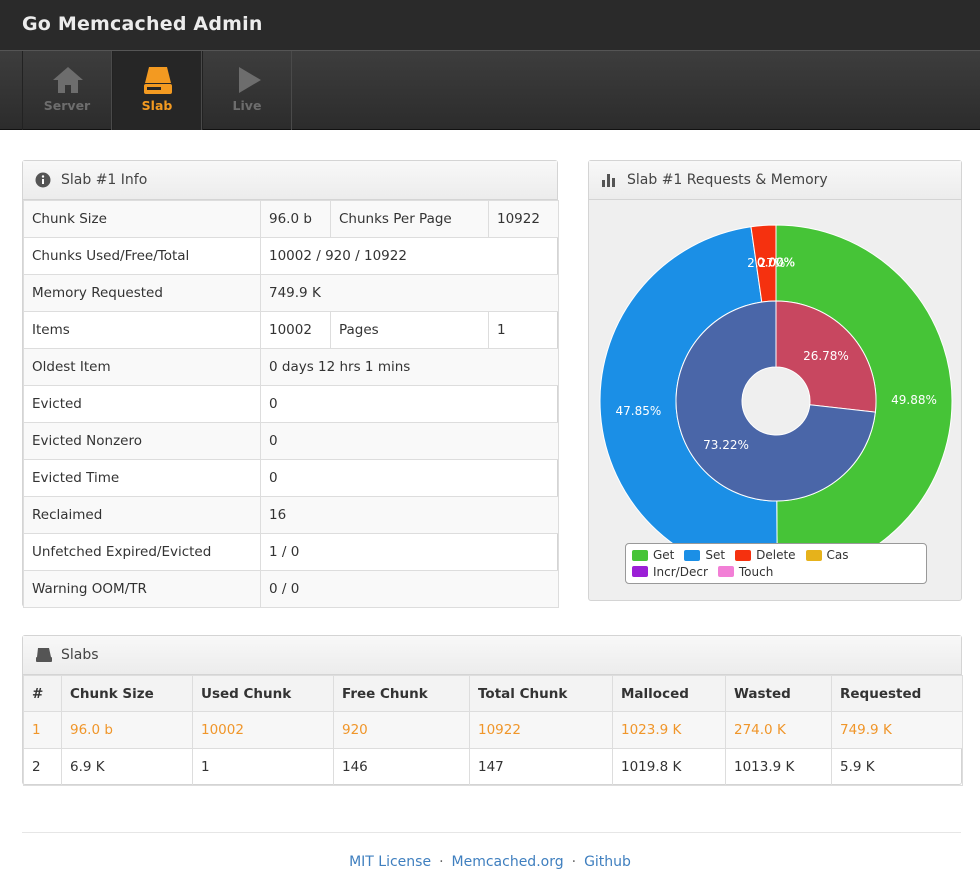 This screenshot has width=980, height=880. What do you see at coordinates (490, 90) in the screenshot?
I see `nav-bar: Server Slab Live` at bounding box center [490, 90].